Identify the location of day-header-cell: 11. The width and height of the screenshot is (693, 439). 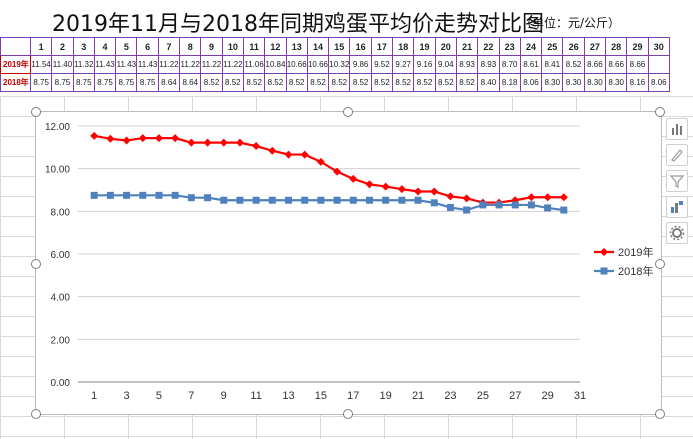
(254, 46).